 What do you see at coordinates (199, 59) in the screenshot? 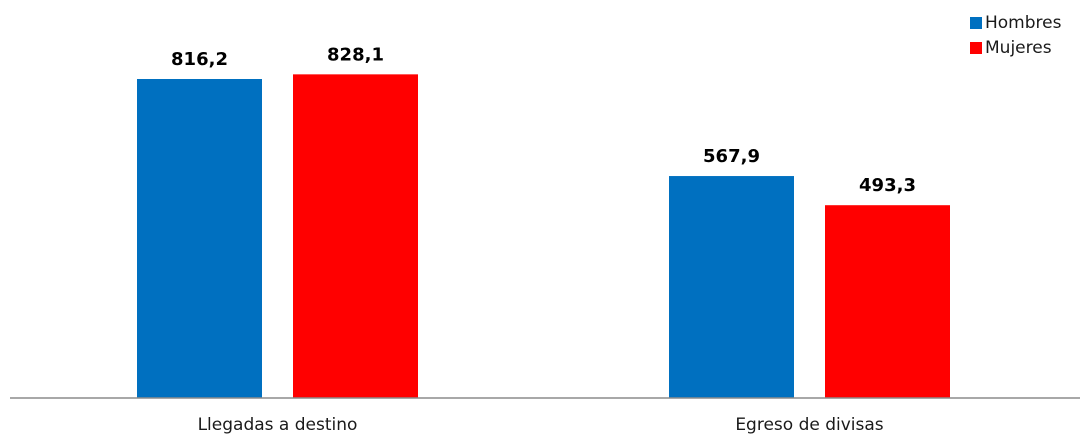
I see `data-label-hombres-0: 816,2` at bounding box center [199, 59].